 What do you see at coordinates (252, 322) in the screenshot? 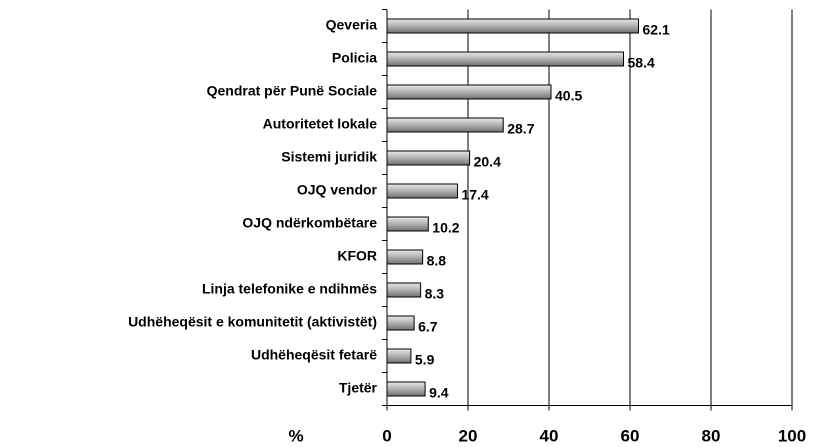
I see `category-label: Udhëheqësit e komunitetit (aktivistët)` at bounding box center [252, 322].